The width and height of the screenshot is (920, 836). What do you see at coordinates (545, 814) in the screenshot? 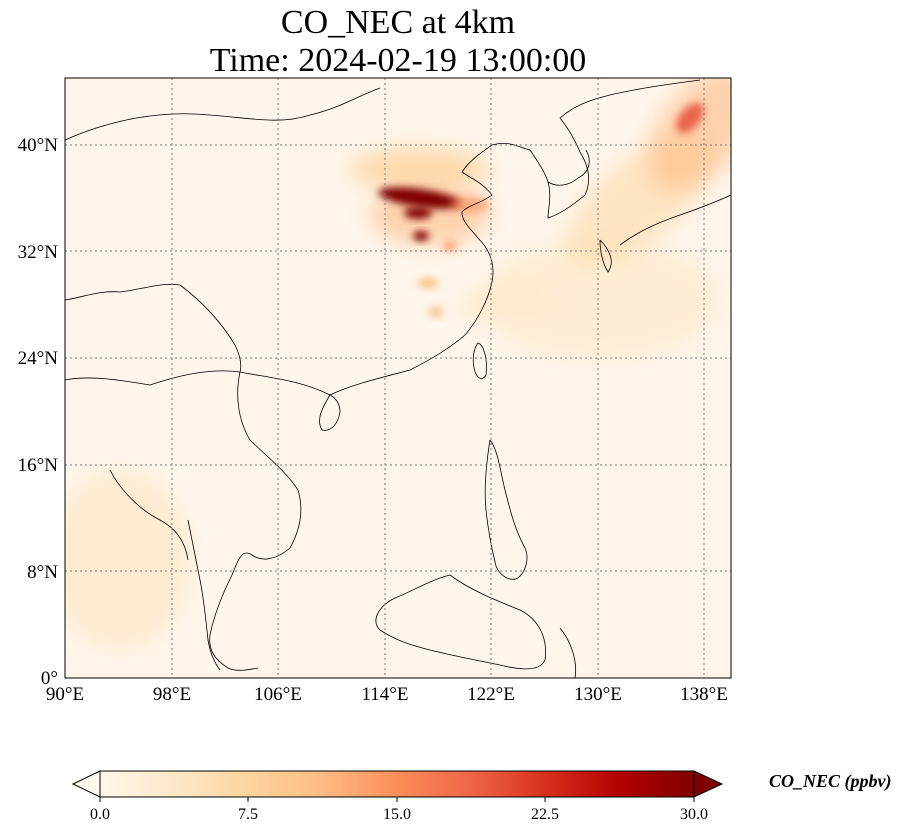
I see `colorbar-tick-label: 22.5` at bounding box center [545, 814].